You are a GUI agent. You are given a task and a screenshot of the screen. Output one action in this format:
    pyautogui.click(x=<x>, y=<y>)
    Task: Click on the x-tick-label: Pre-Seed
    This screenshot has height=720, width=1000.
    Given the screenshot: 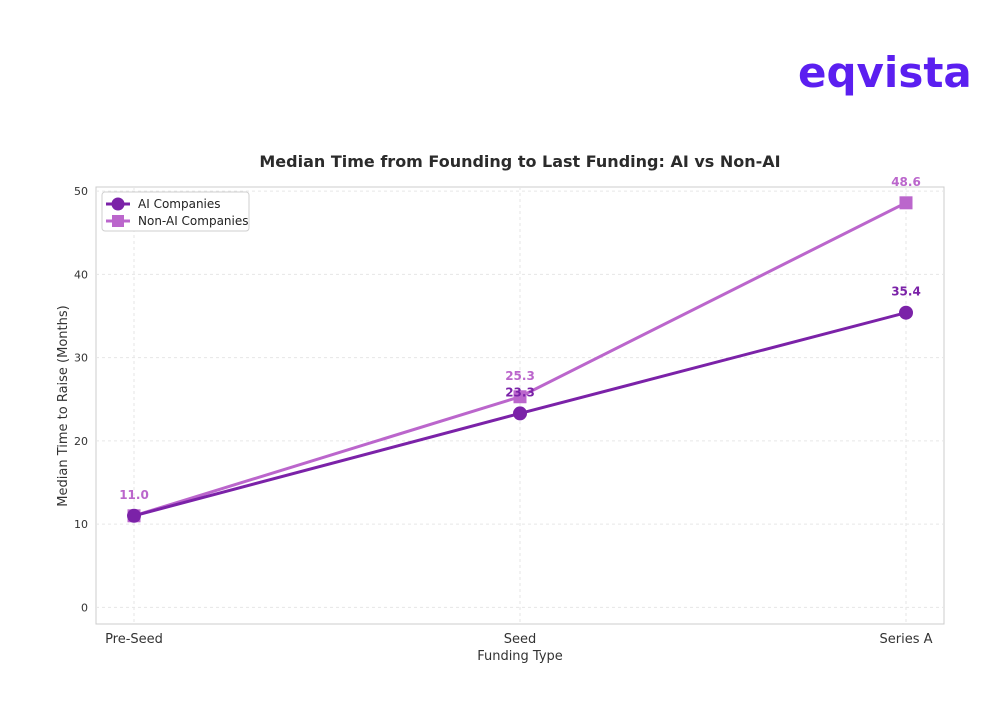 What is the action you would take?
    pyautogui.click(x=134, y=639)
    